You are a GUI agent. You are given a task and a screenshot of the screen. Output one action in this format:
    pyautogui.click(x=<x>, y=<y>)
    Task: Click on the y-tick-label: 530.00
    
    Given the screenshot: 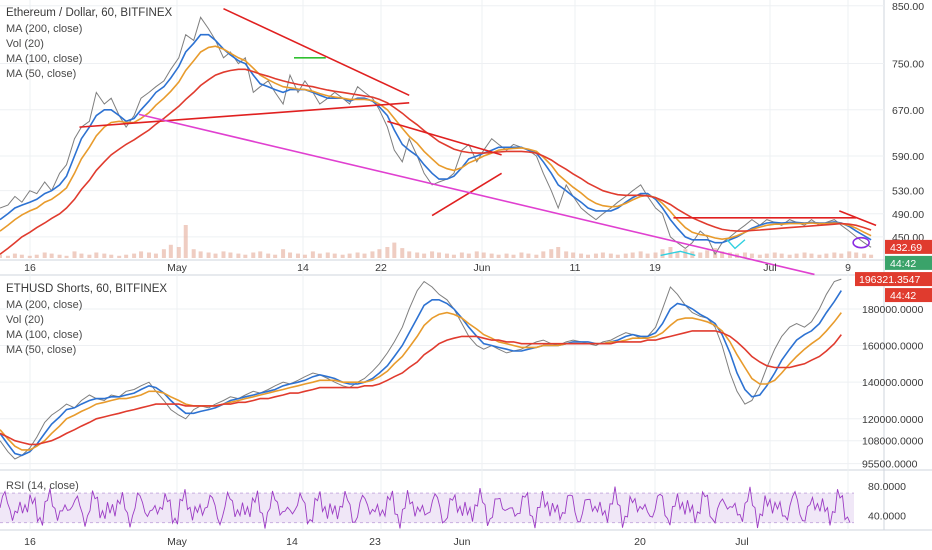 What is the action you would take?
    pyautogui.click(x=908, y=192)
    